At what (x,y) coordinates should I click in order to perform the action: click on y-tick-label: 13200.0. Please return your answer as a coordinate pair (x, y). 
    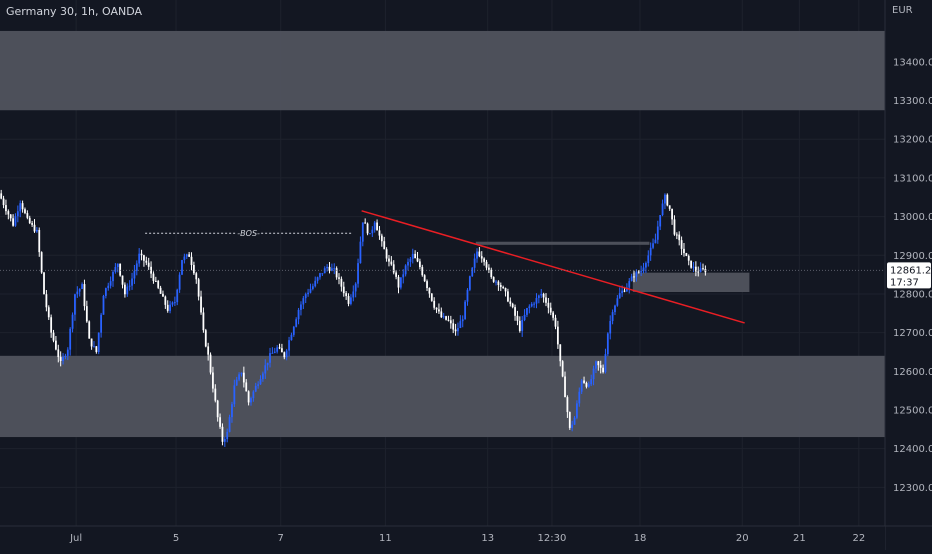
    Looking at the image, I should click on (912, 140).